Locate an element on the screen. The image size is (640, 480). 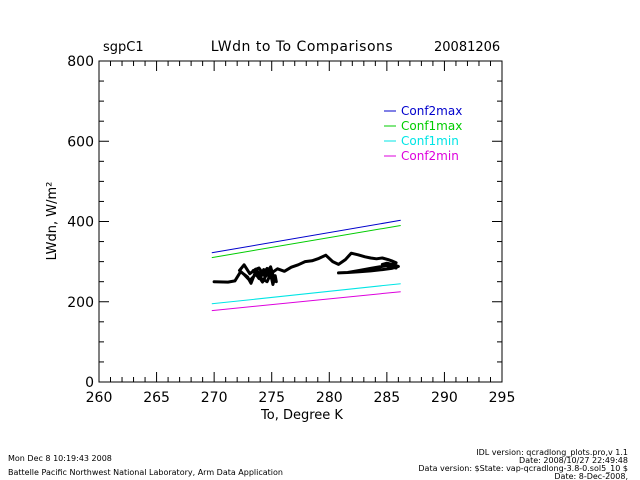
x-axis-label: To, Degree K is located at coordinates (301, 415).